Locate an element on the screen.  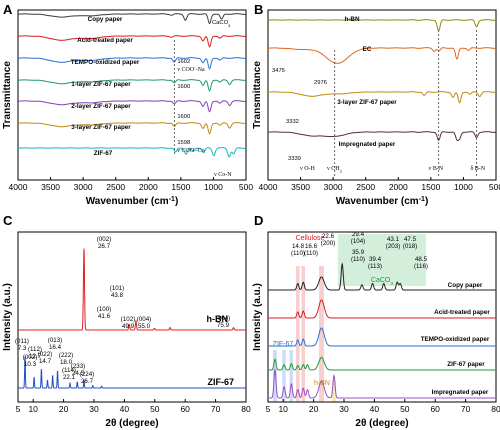
panel-b-series-label-3: Impregnated paper is located at coordinates (367, 144).